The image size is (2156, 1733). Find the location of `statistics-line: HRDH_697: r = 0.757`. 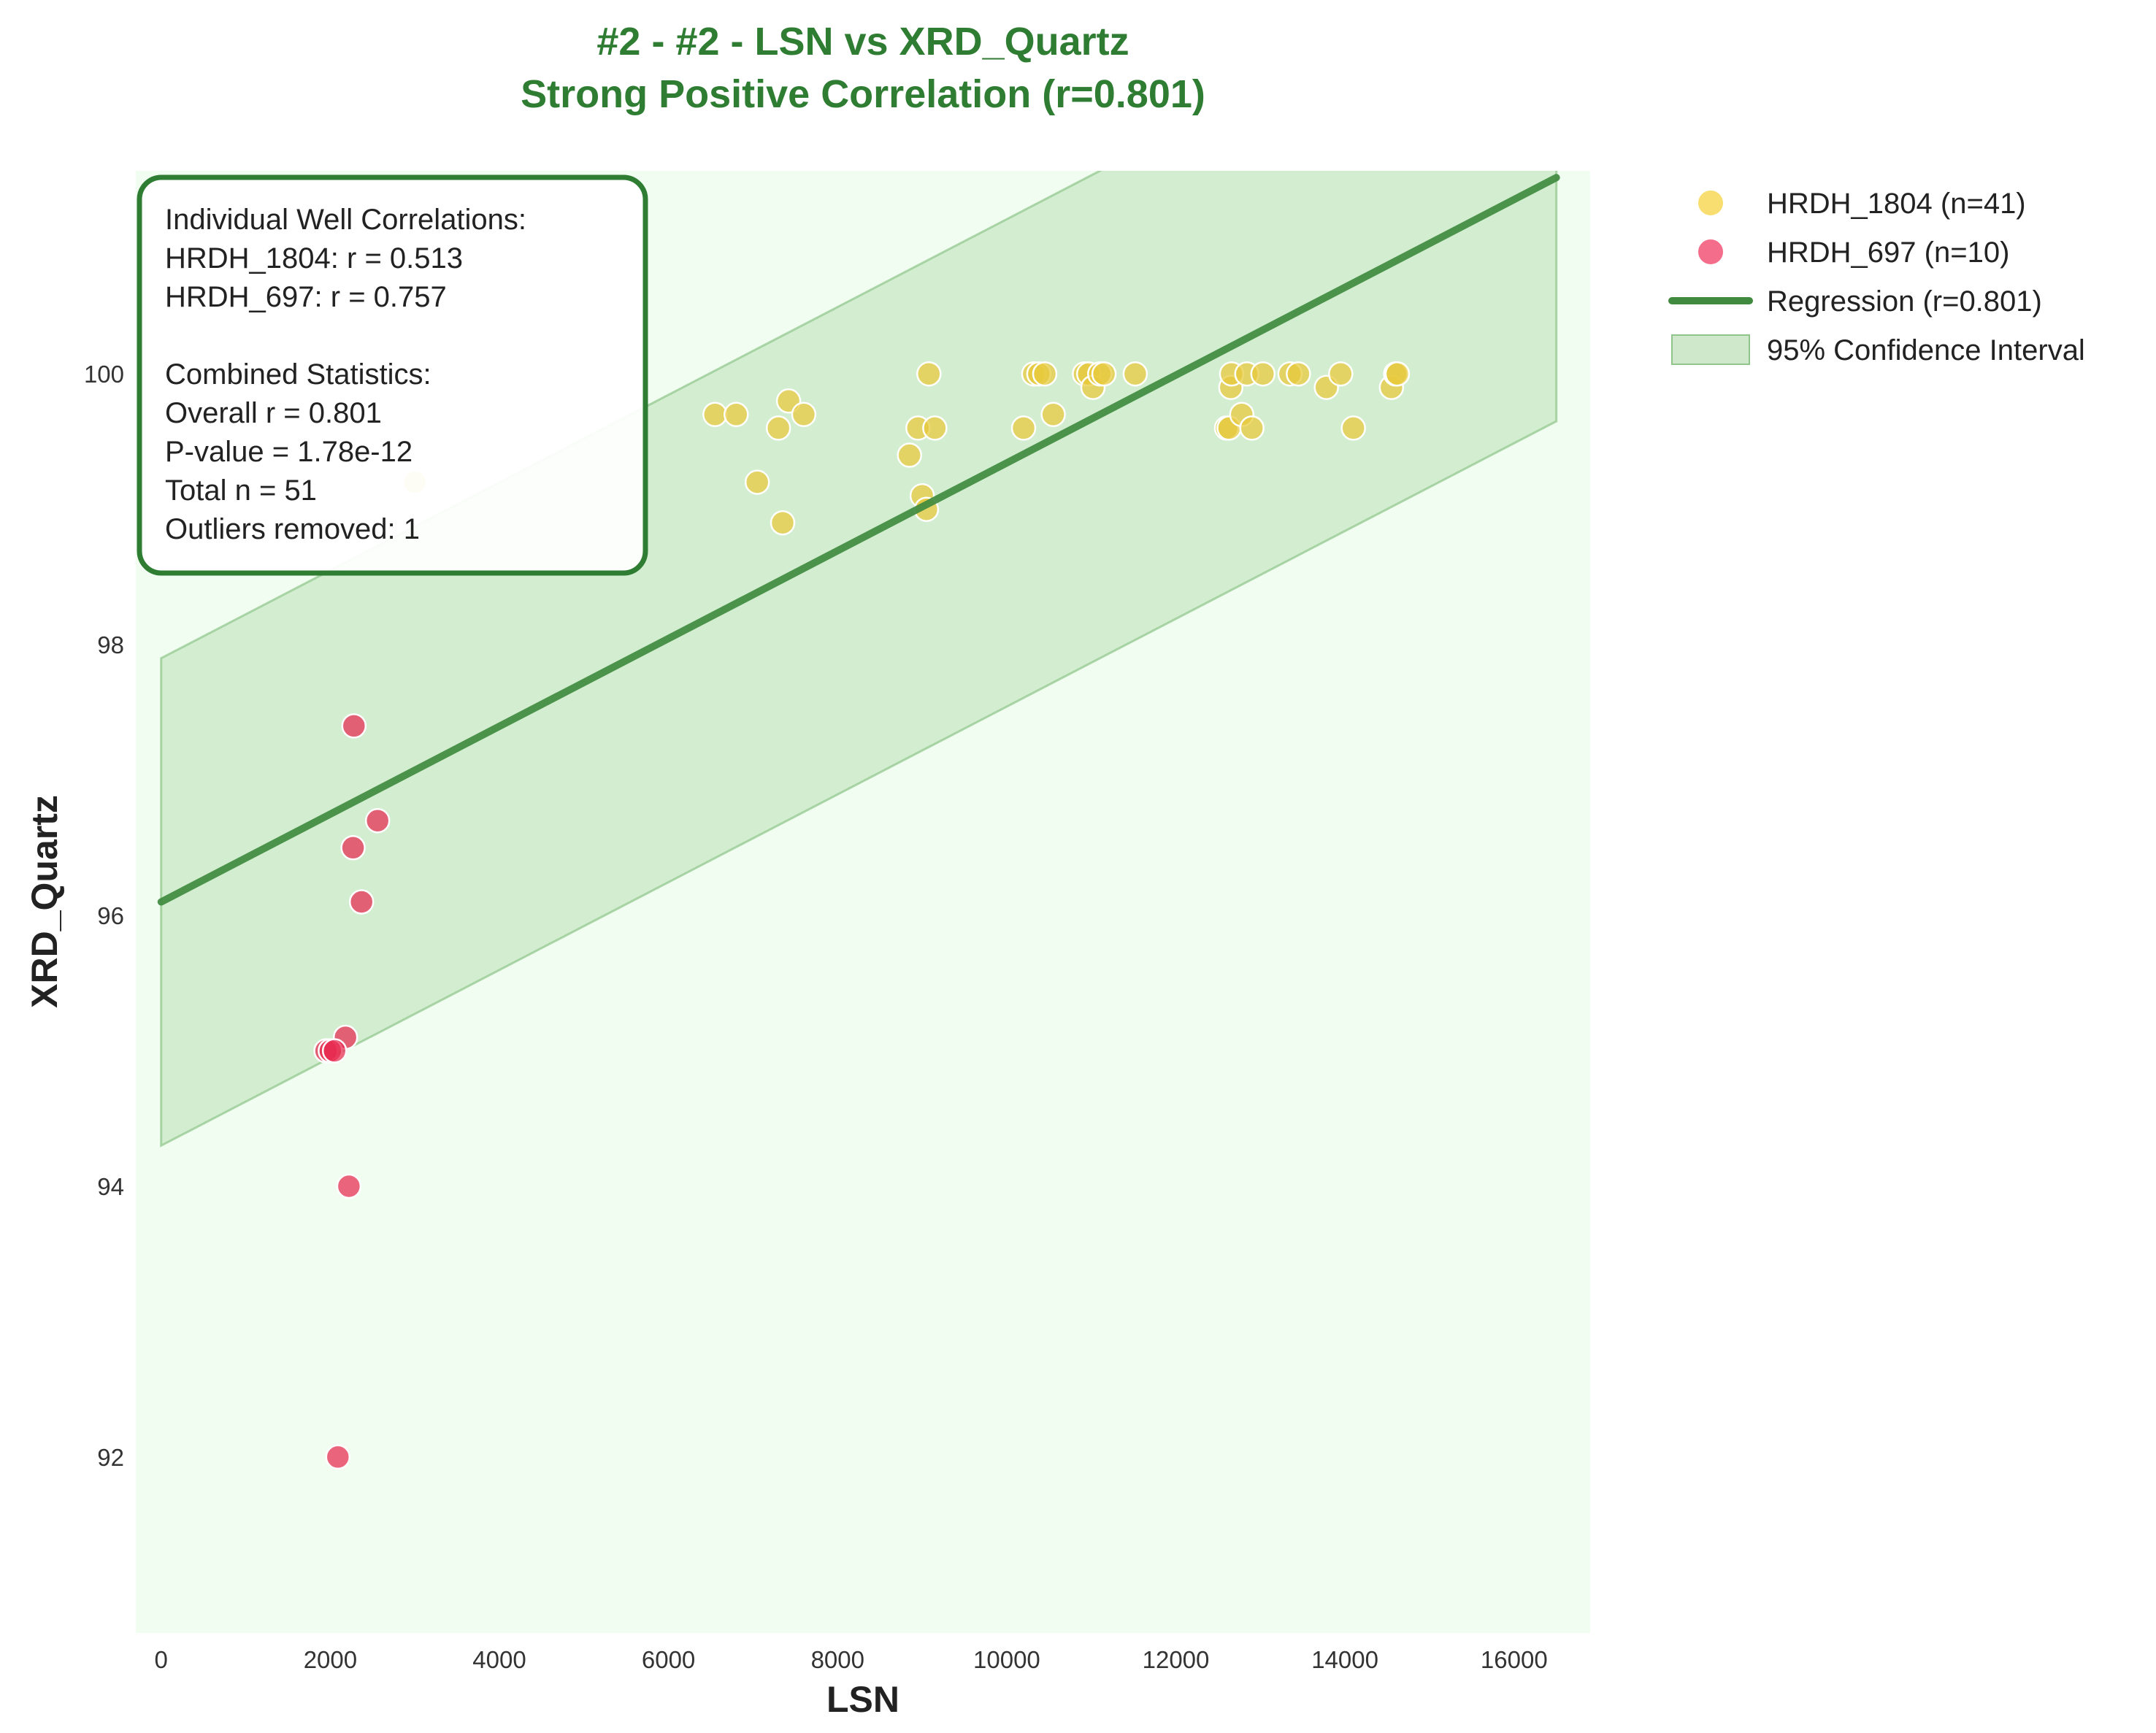

statistics-line: HRDH_697: r = 0.757 is located at coordinates (306, 297).